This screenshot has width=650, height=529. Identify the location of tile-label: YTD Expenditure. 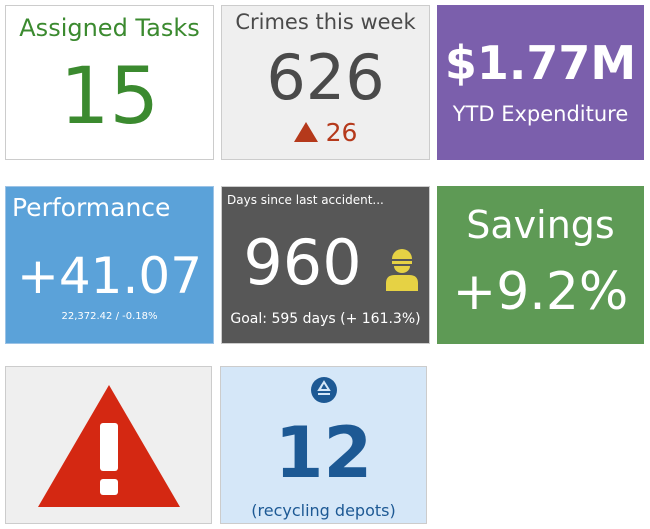
(540, 114).